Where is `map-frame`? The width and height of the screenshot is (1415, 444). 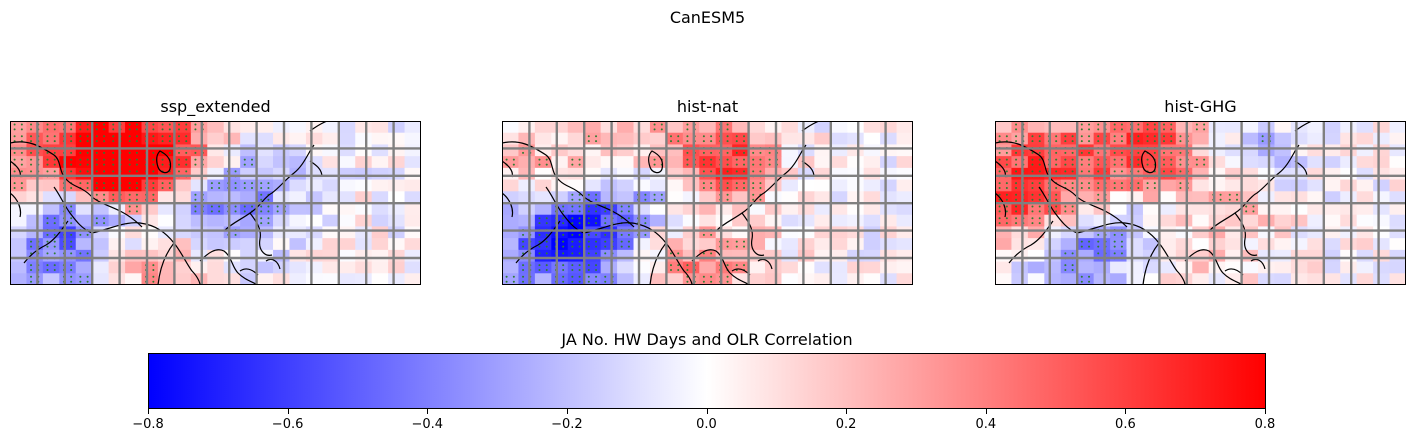
map-frame is located at coordinates (215, 203).